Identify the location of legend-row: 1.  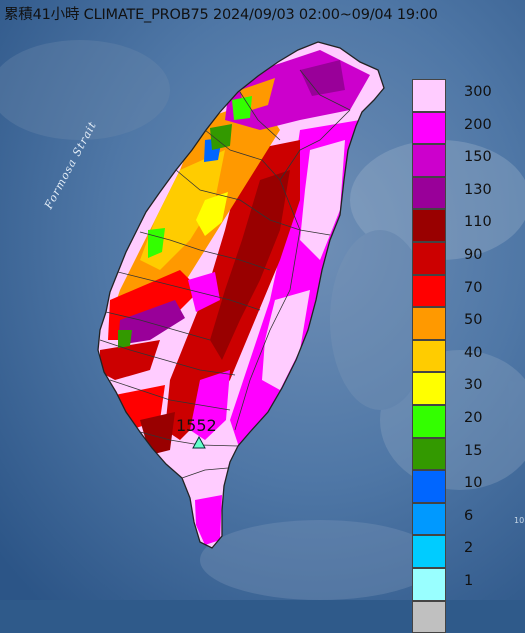
(457, 584).